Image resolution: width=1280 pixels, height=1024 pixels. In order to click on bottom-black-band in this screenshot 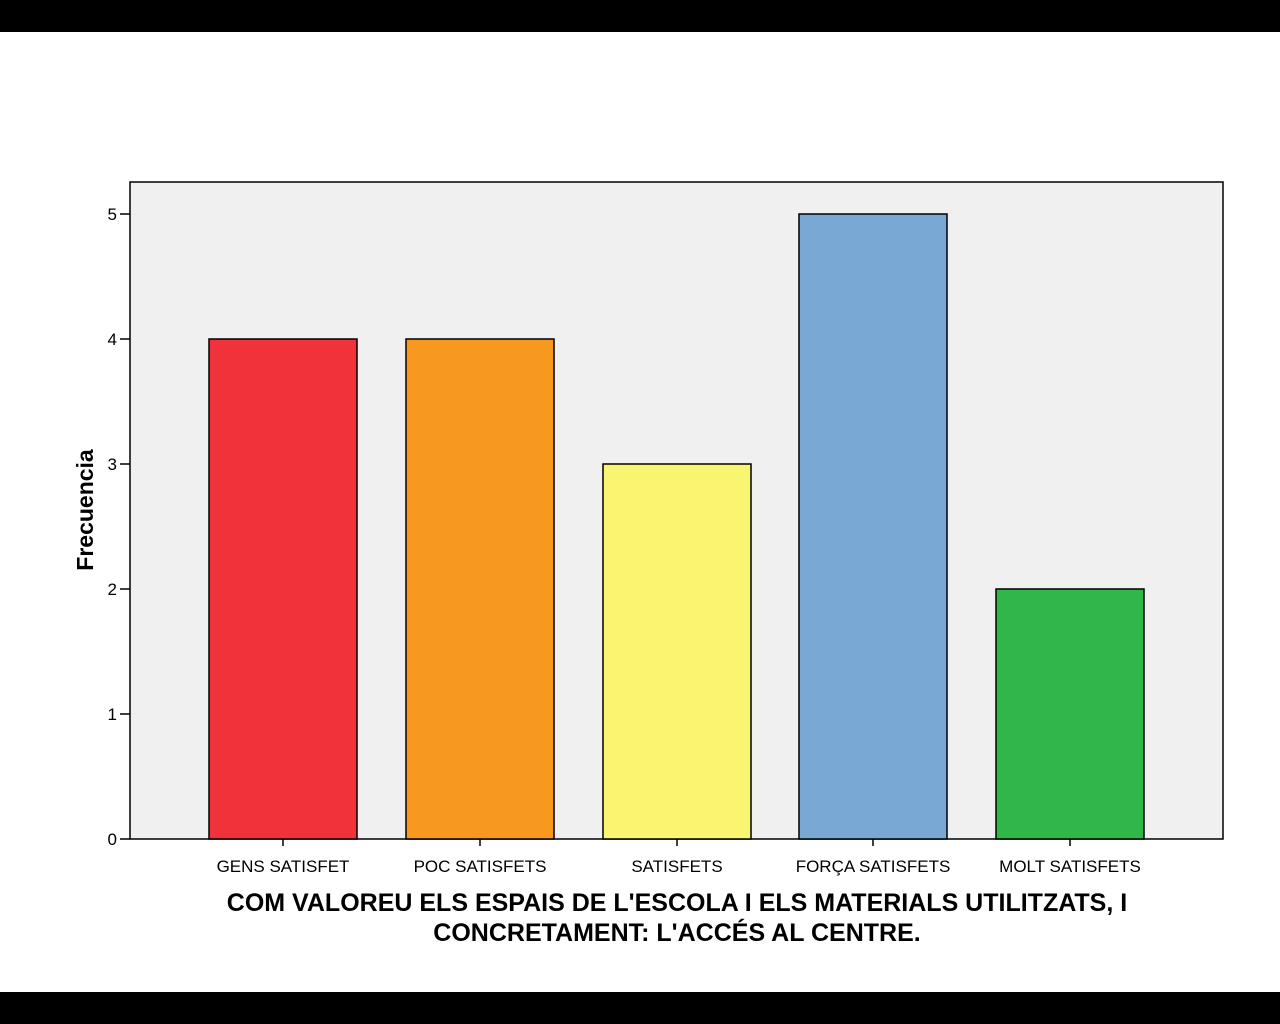, I will do `click(640, 1008)`.